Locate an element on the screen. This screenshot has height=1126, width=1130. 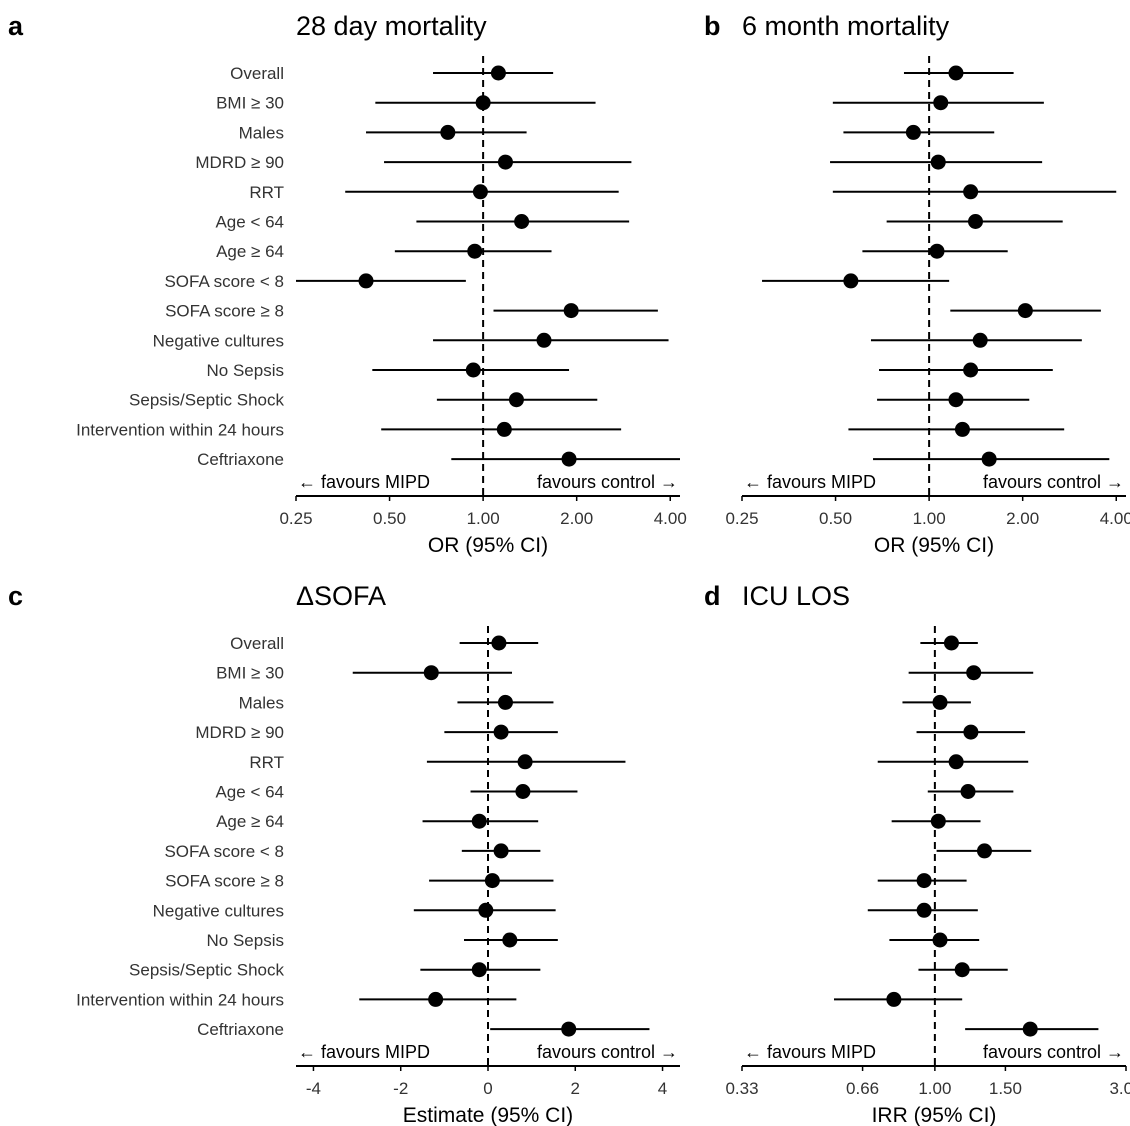
panel-letter: d is located at coordinates (712, 596).